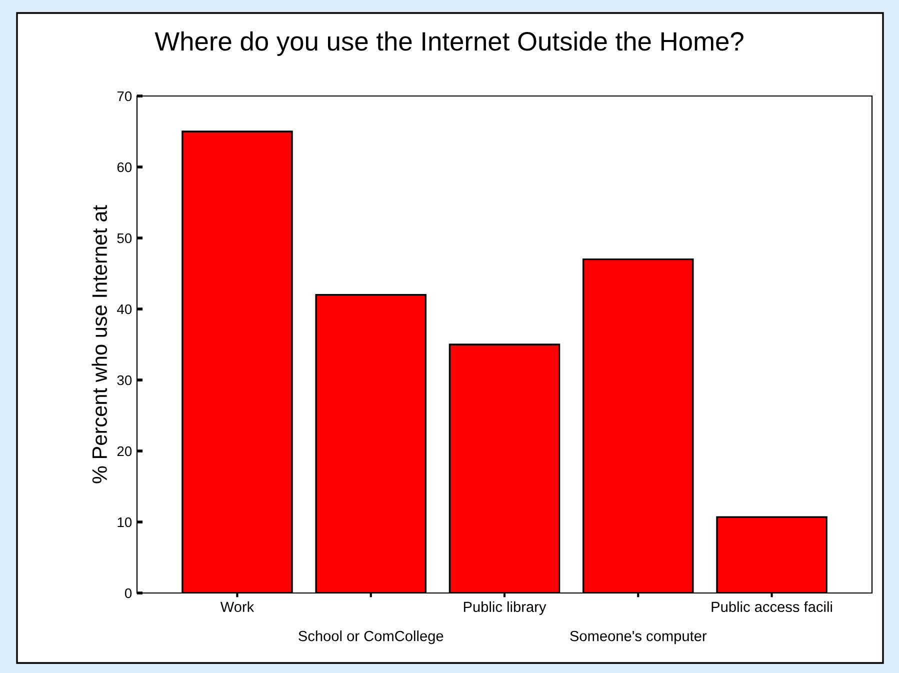  I want to click on chart-title: Where do you use the Internet Outside the Home?, so click(449, 43).